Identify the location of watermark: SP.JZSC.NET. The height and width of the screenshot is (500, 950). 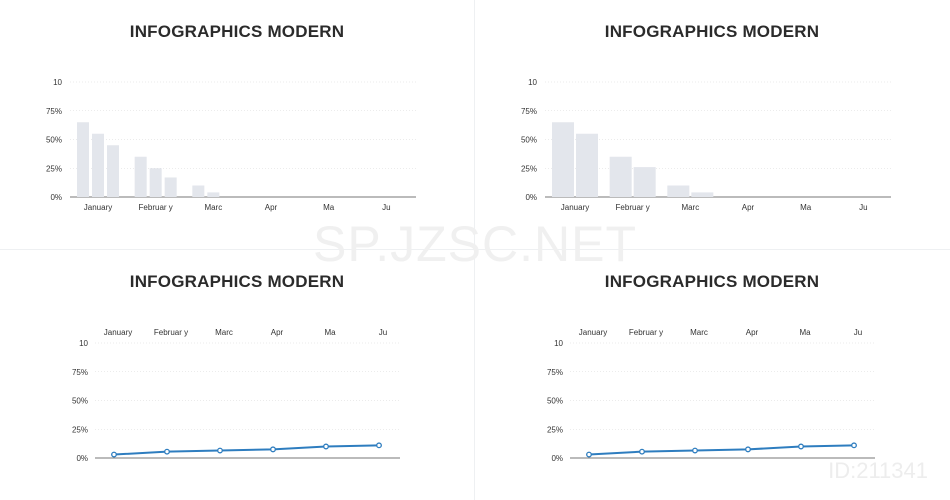
(475, 244).